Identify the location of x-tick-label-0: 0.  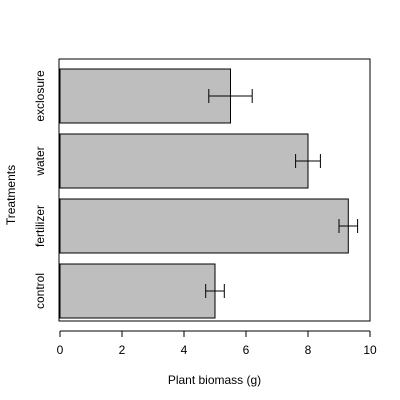
(60, 350).